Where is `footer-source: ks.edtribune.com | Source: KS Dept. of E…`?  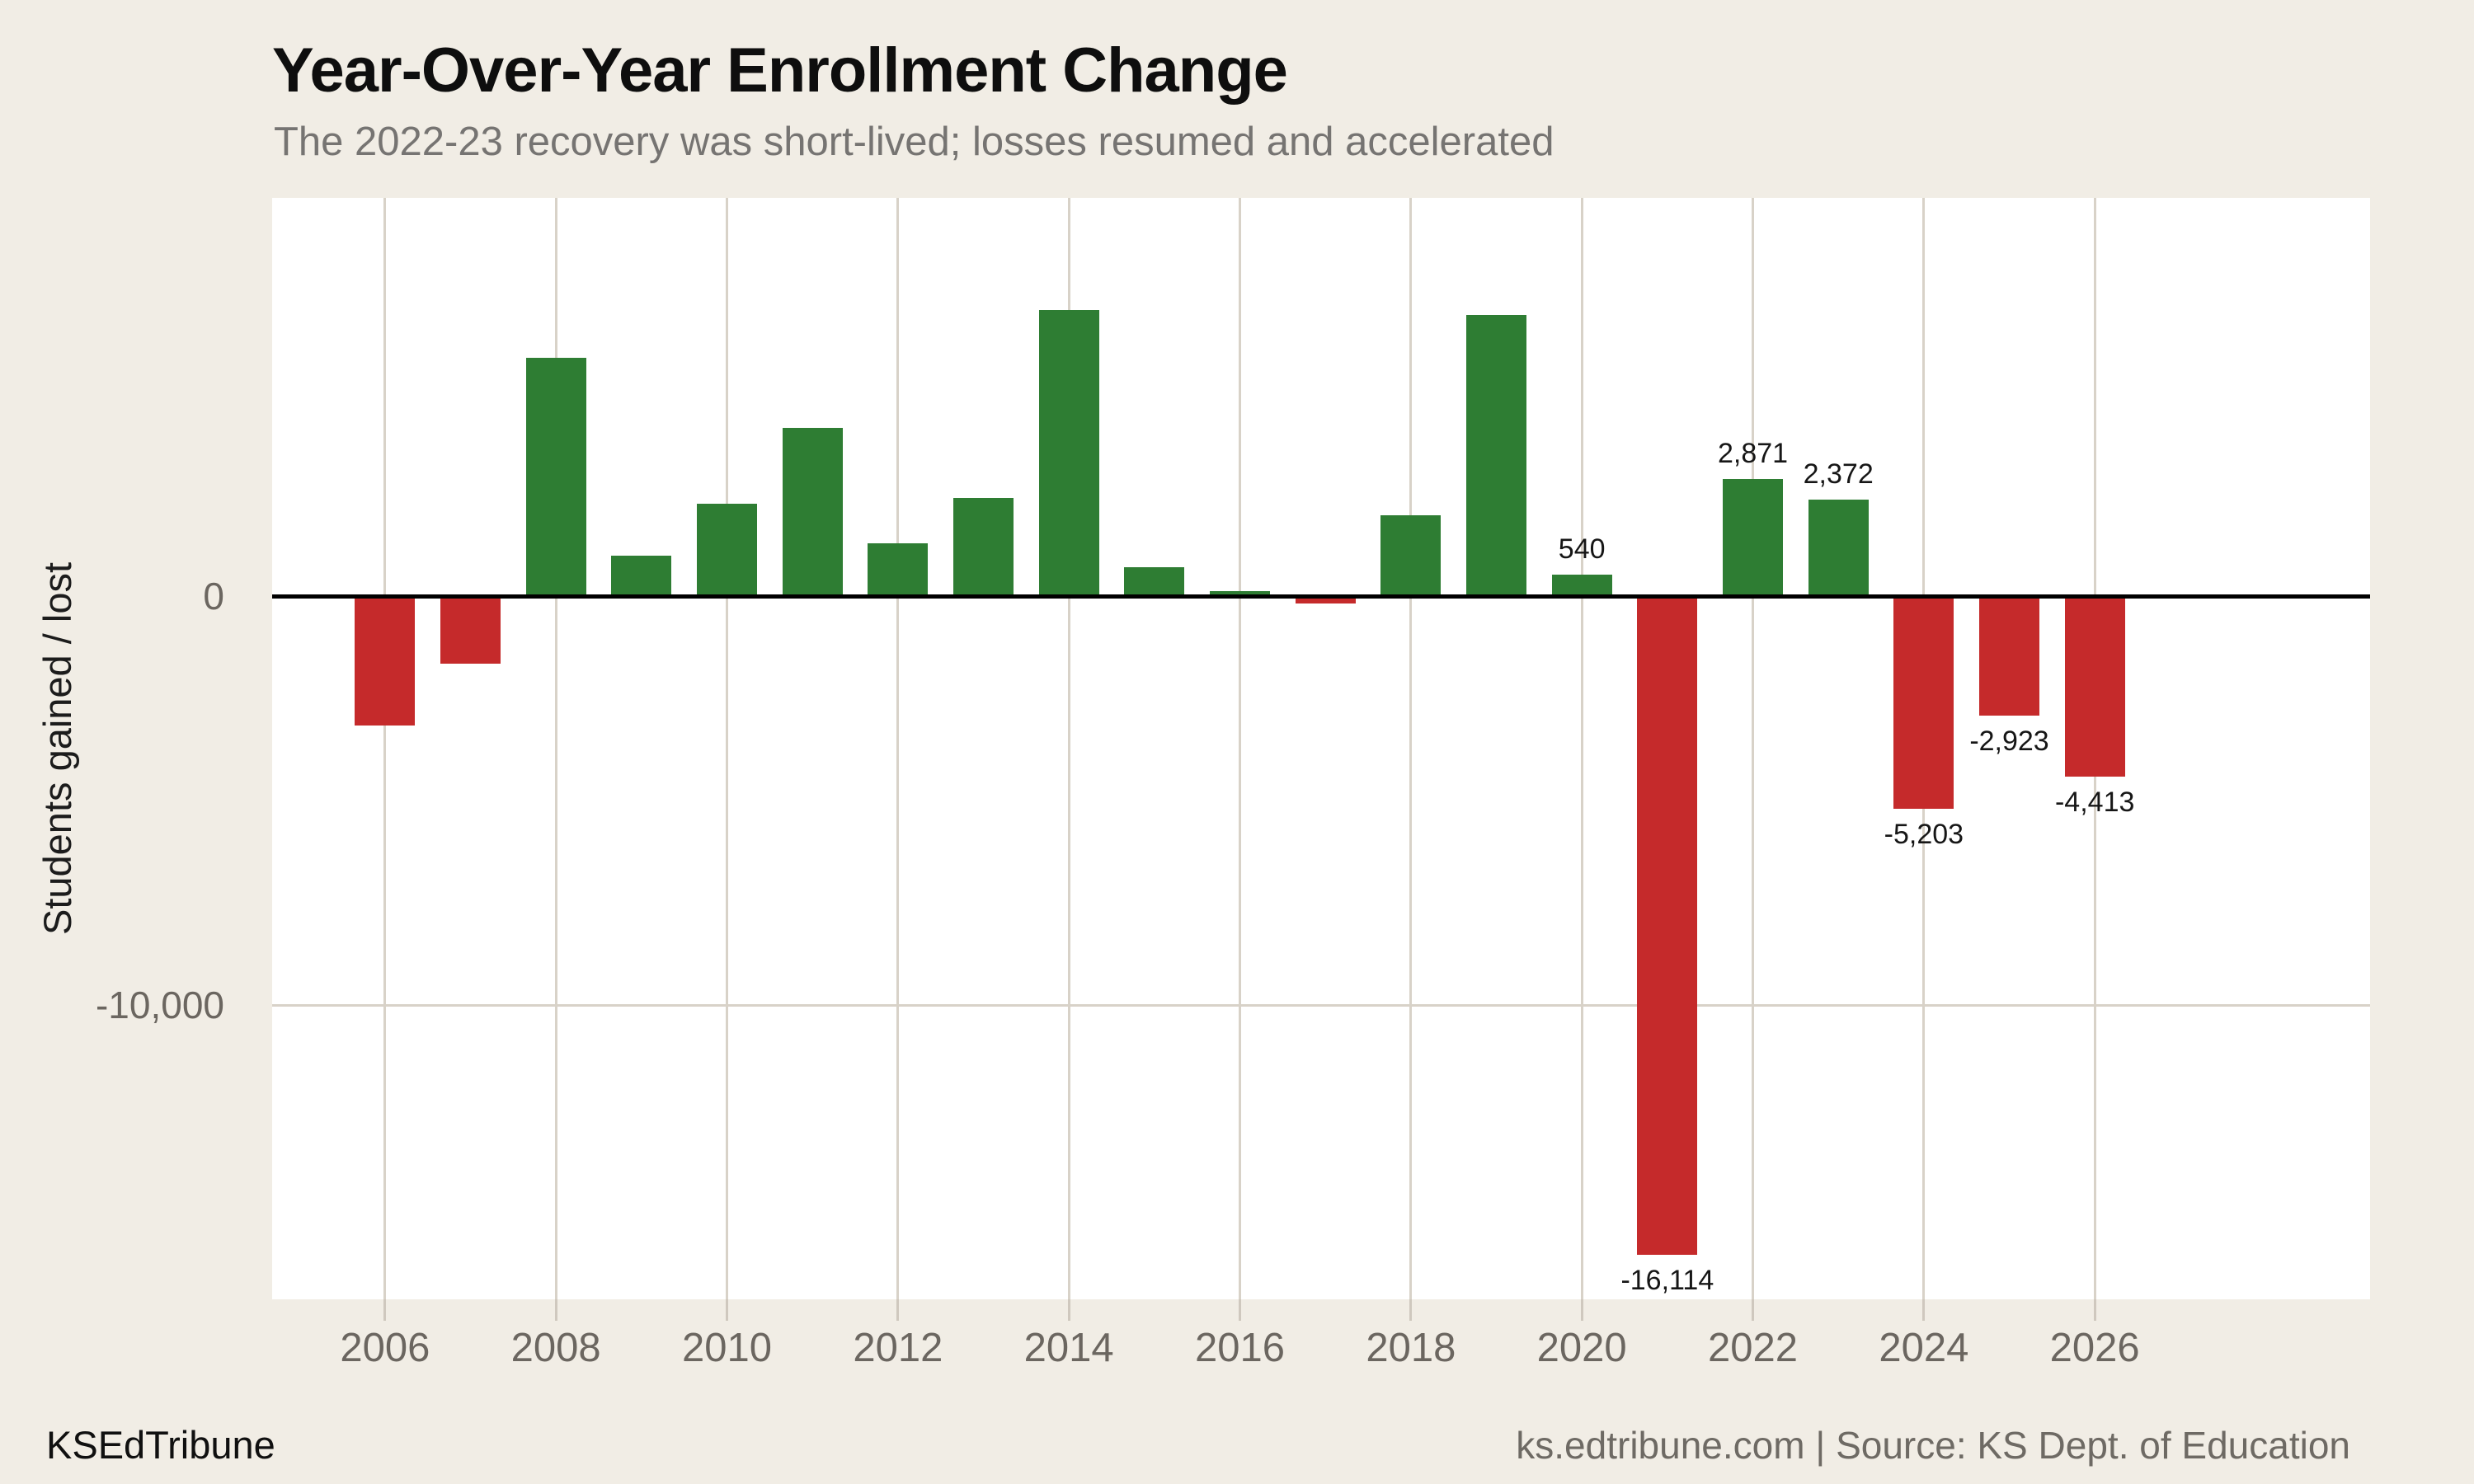 footer-source: ks.edtribune.com | Source: KS Dept. of E… is located at coordinates (1933, 1445).